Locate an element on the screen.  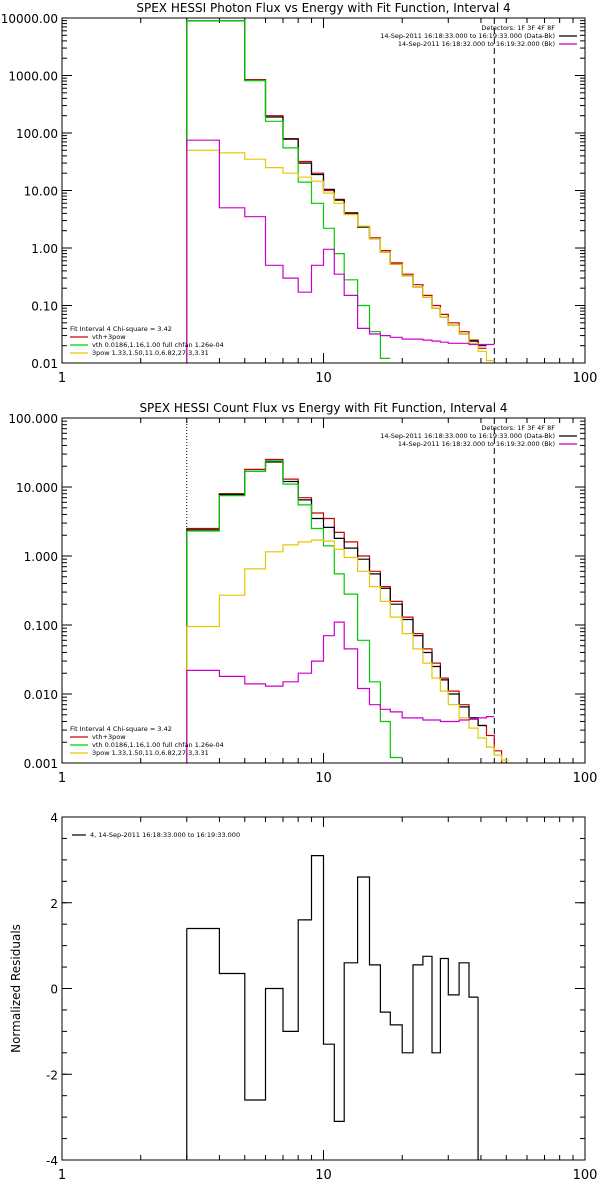
y-tick-label: 1000.00 is located at coordinates (33, 77).